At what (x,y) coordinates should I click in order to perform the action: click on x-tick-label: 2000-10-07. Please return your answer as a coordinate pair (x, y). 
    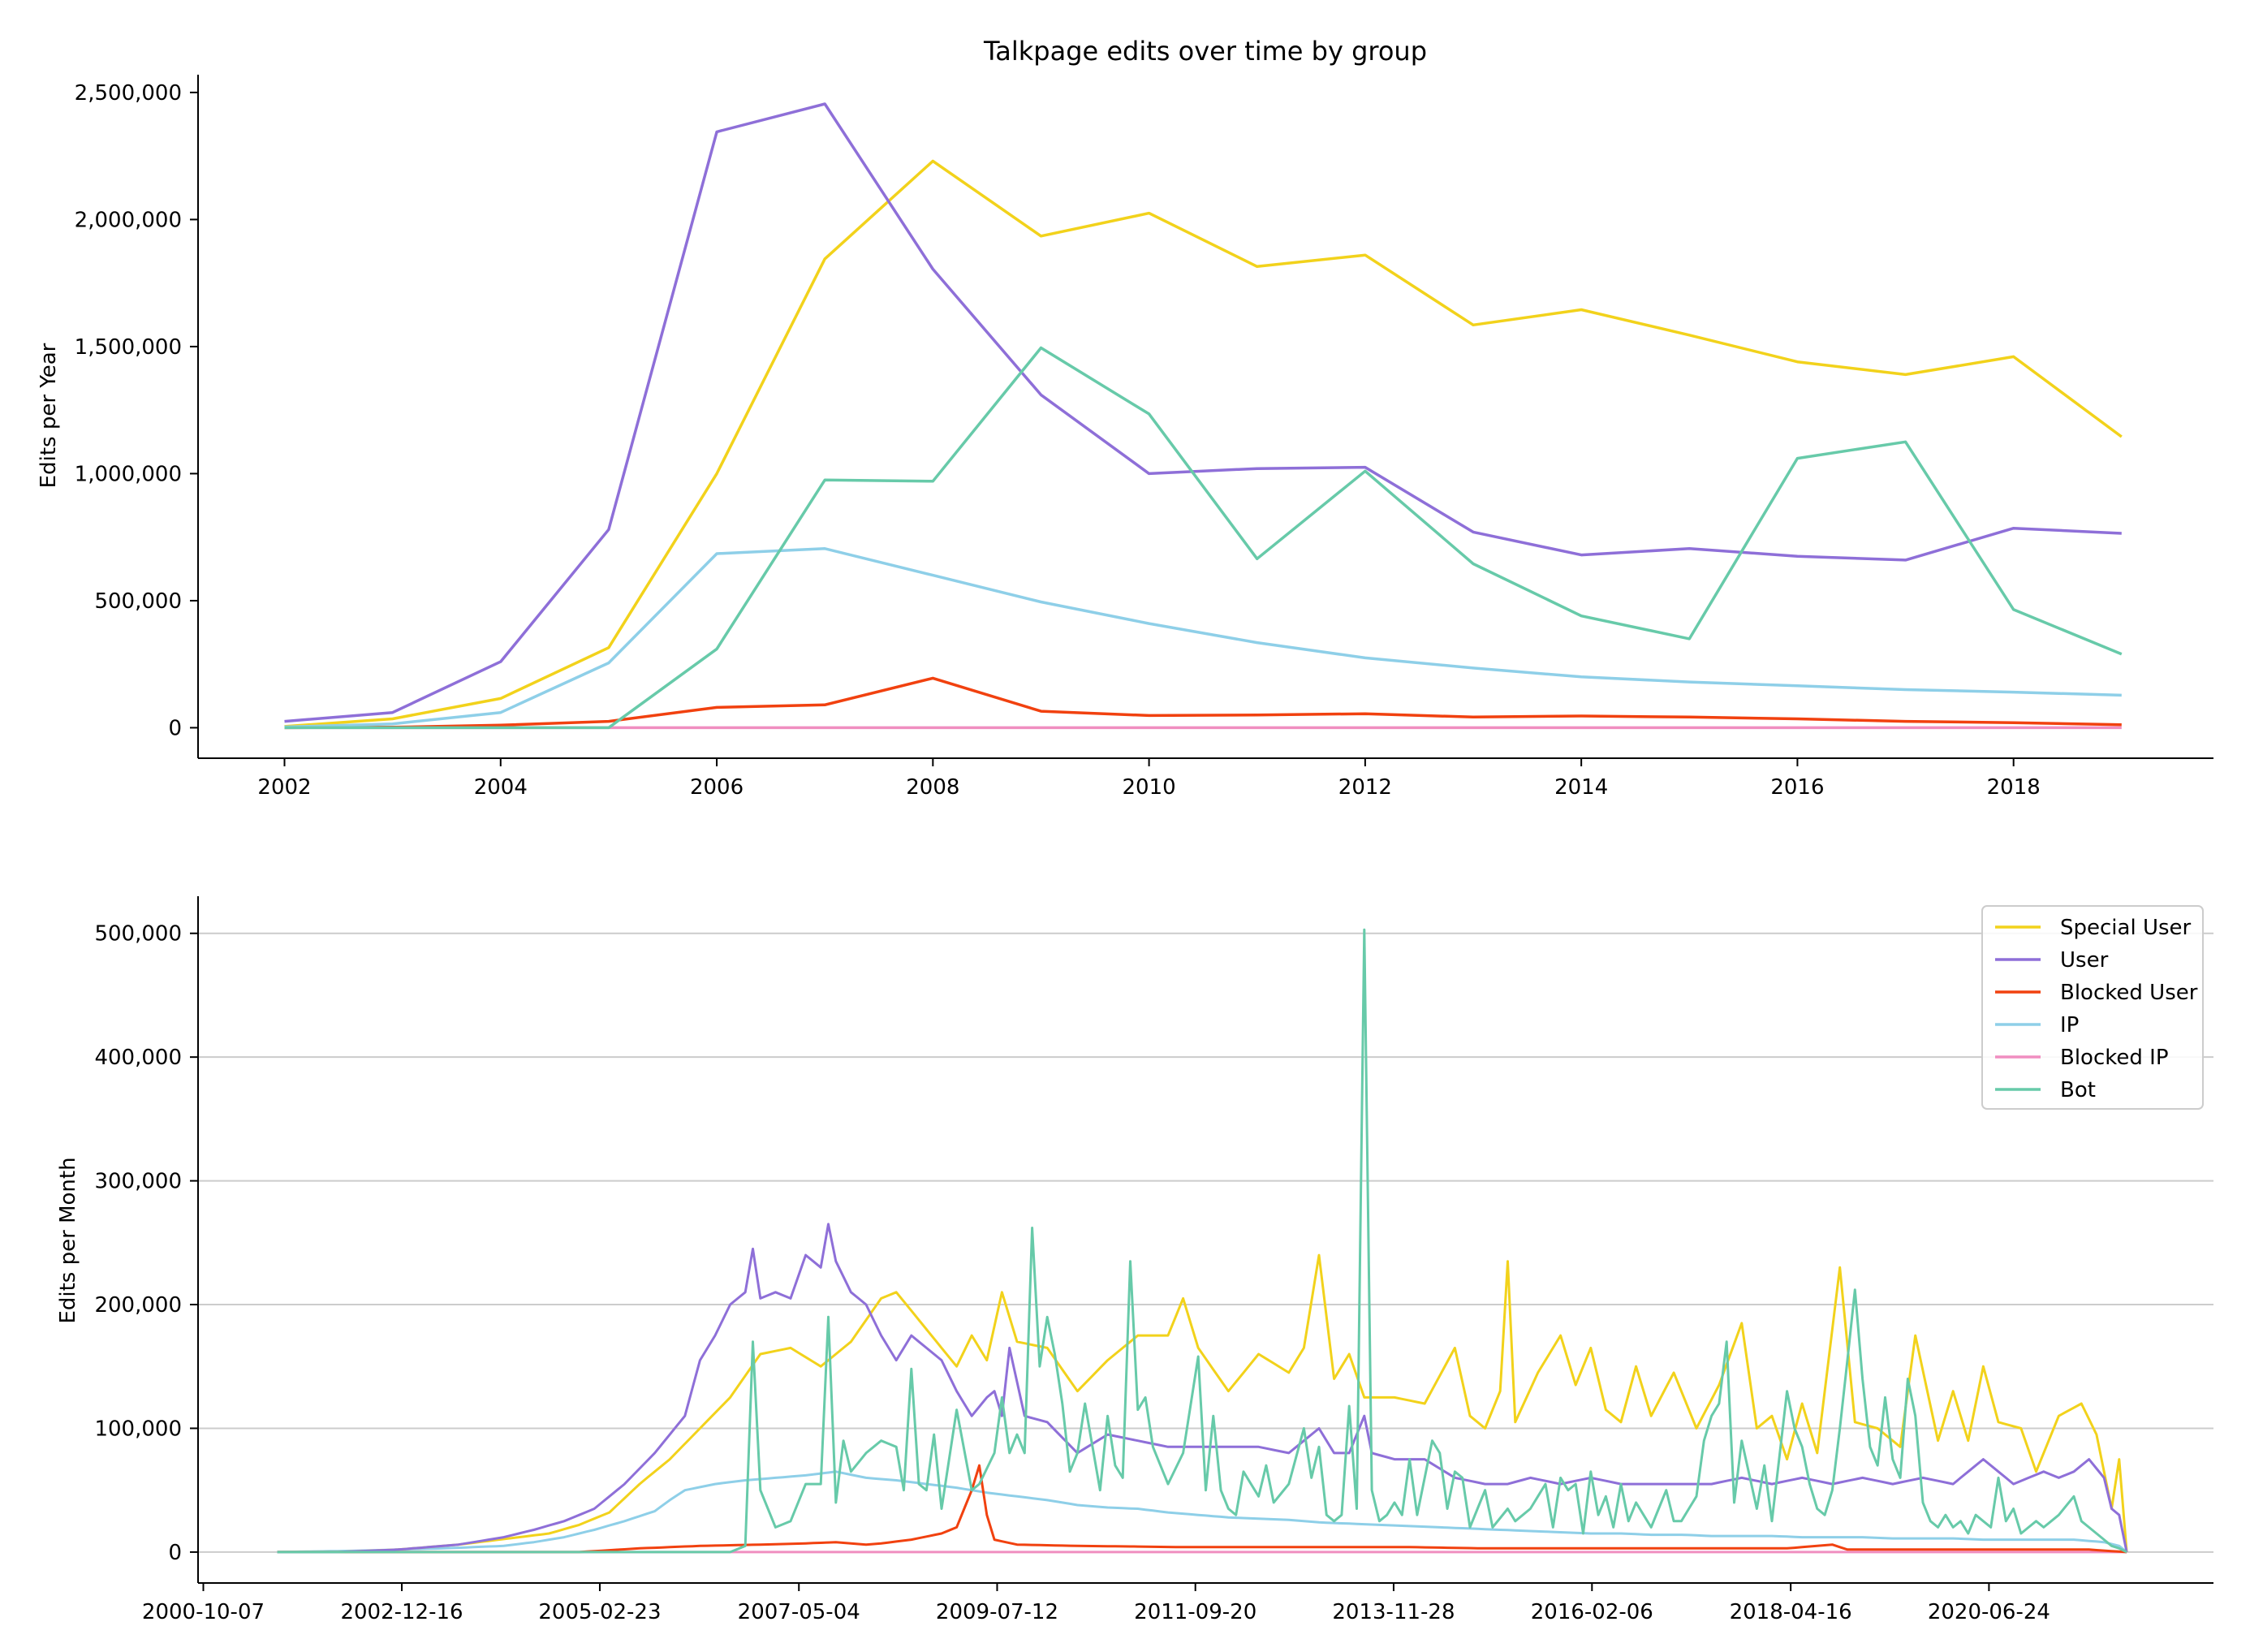
    Looking at the image, I should click on (203, 1612).